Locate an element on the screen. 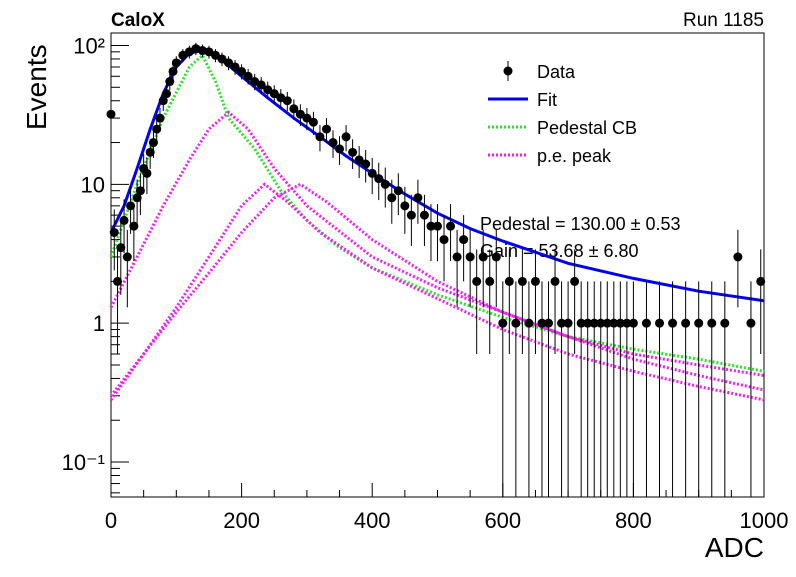  legend-label: Pedestal CB is located at coordinates (587, 128).